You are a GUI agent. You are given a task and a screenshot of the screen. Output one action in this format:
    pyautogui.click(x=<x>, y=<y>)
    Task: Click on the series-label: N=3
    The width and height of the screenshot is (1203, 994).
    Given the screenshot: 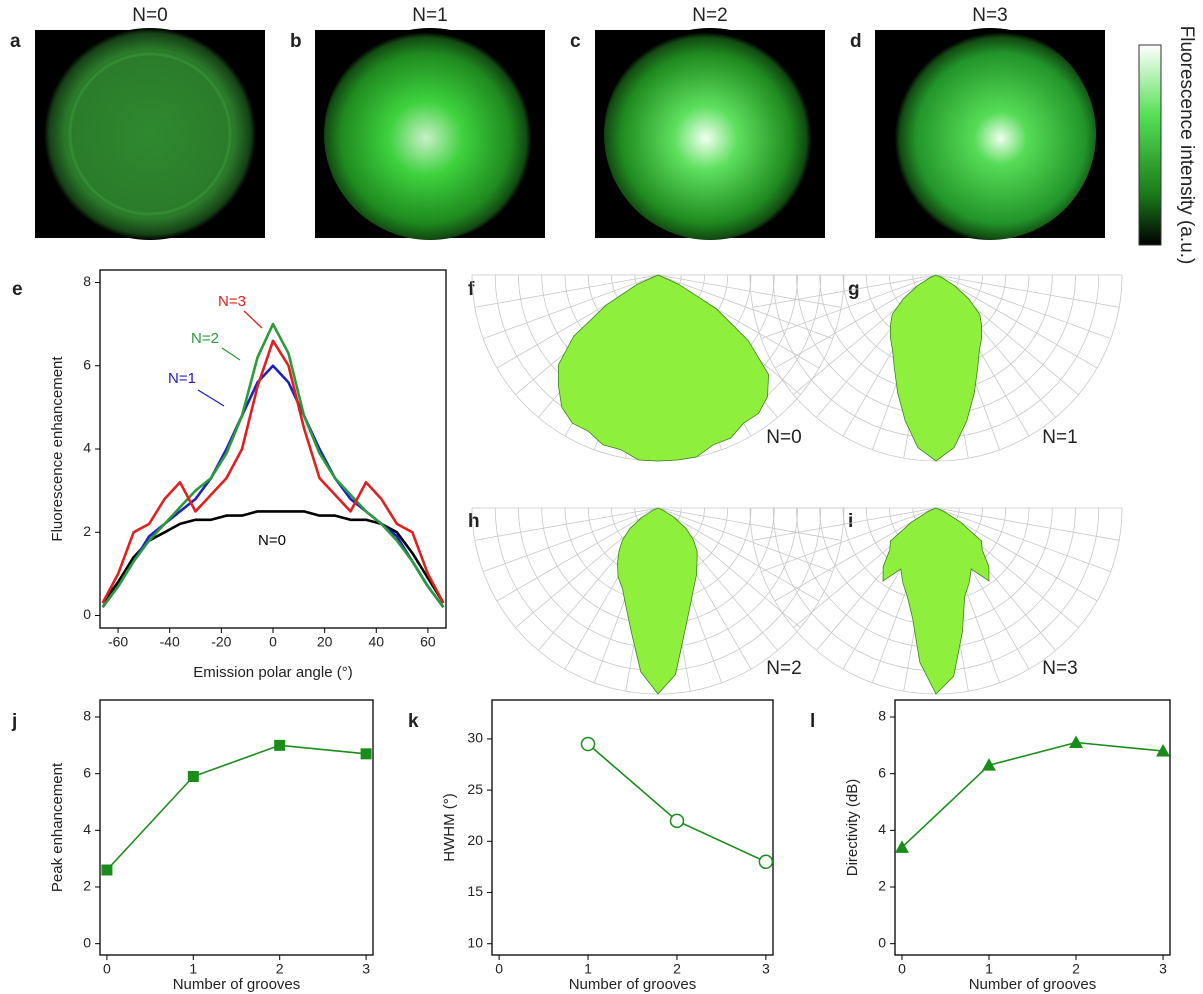 What is the action you would take?
    pyautogui.click(x=232, y=301)
    